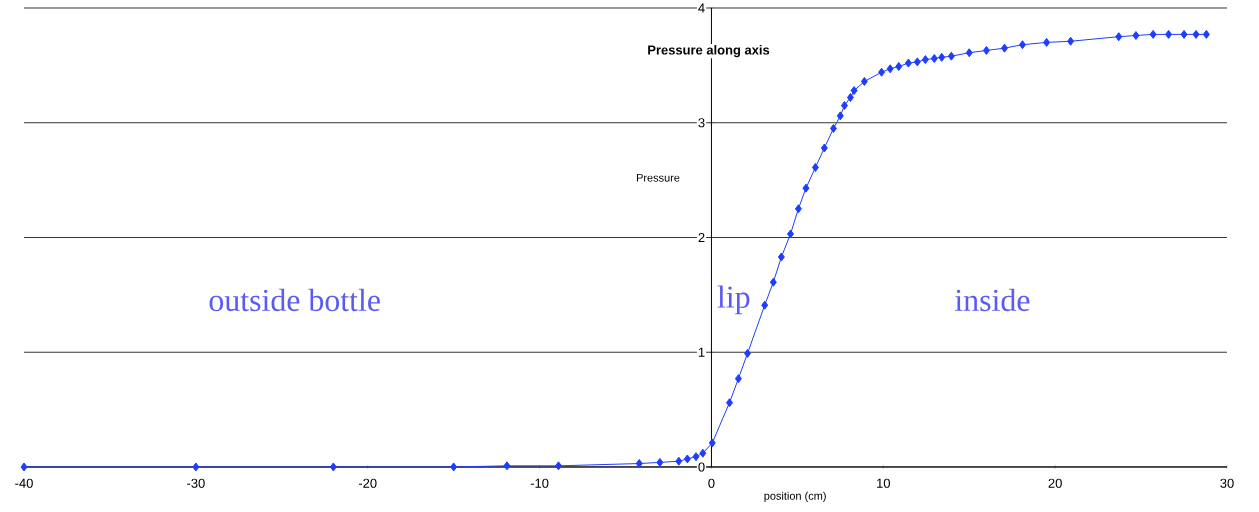 This screenshot has height=512, width=1259. I want to click on x-tick-label: 0, so click(711, 483).